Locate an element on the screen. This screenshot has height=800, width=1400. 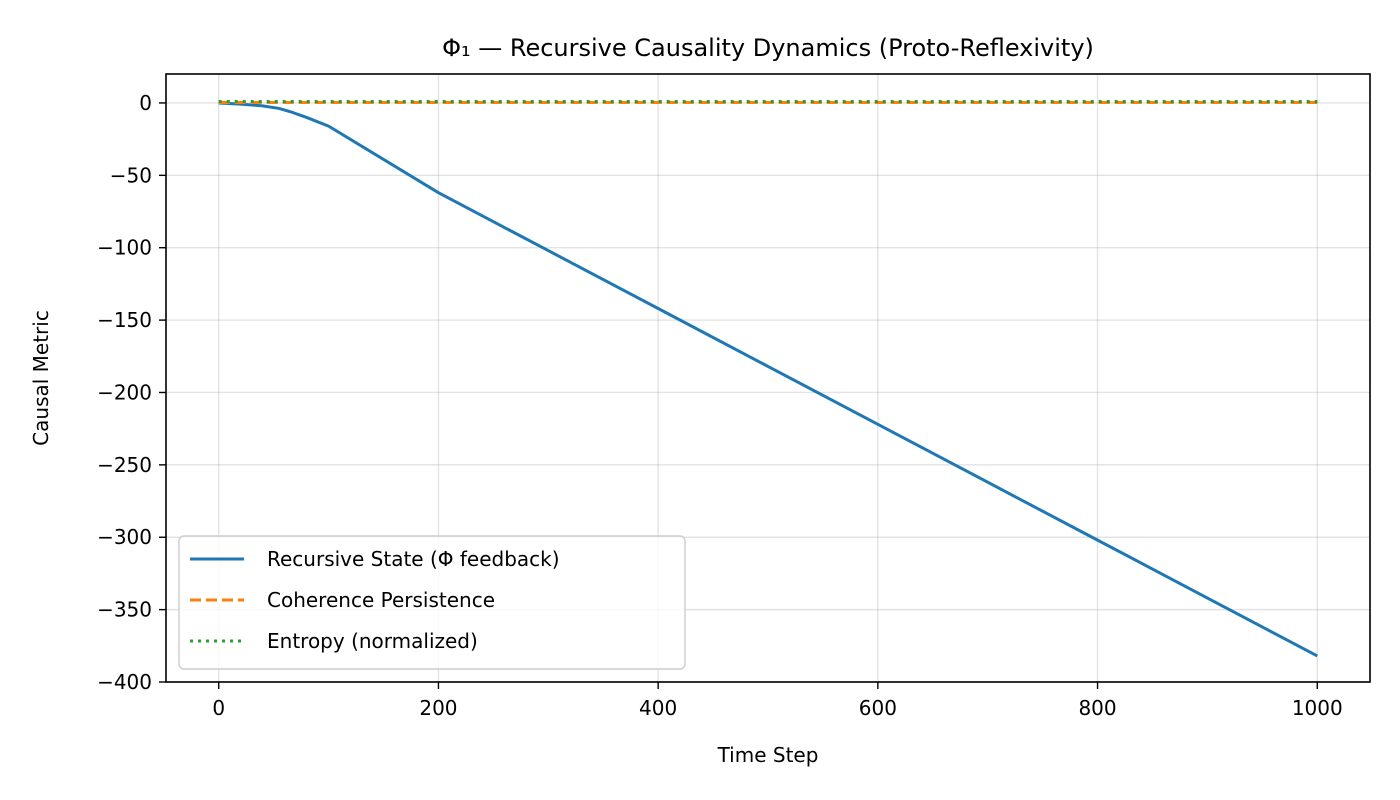
y-tick-label: −100 is located at coordinates (124, 248).